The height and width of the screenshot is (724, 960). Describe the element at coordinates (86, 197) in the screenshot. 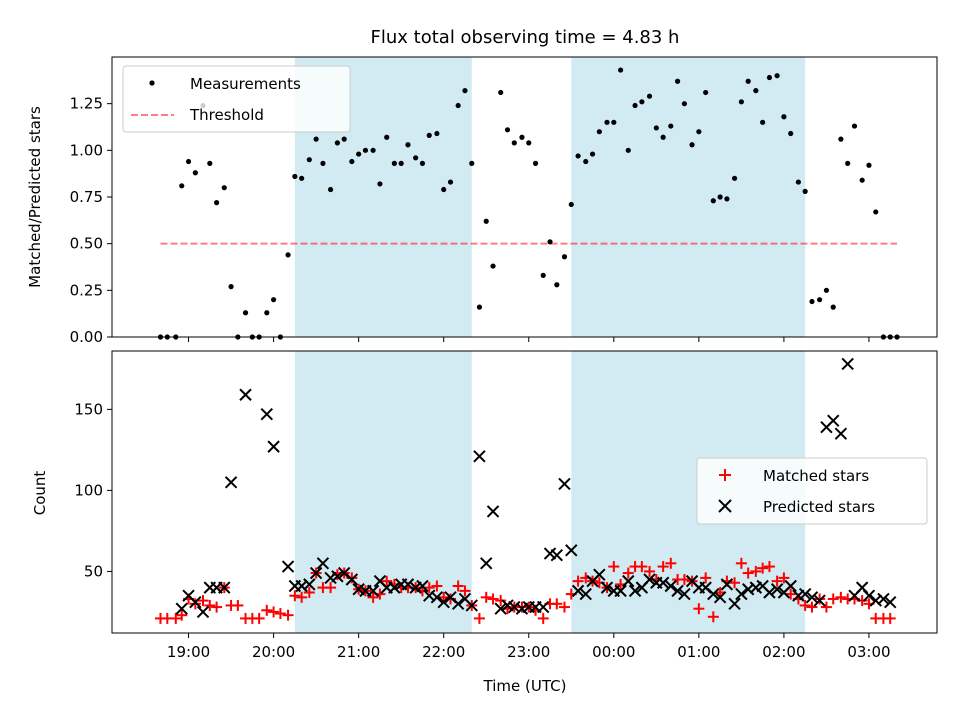

I see `top-y-tick-label: 0.75` at that location.